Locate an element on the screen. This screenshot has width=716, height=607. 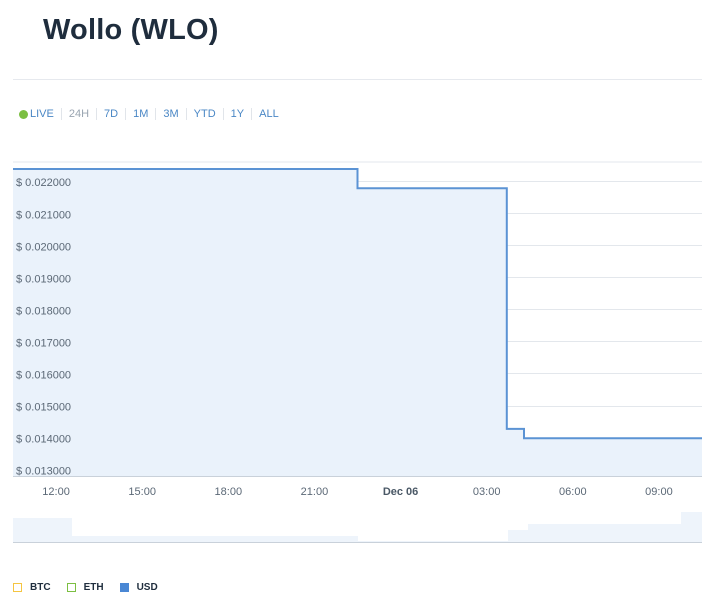
y-tick-label: $ 0.017000 is located at coordinates (43, 343).